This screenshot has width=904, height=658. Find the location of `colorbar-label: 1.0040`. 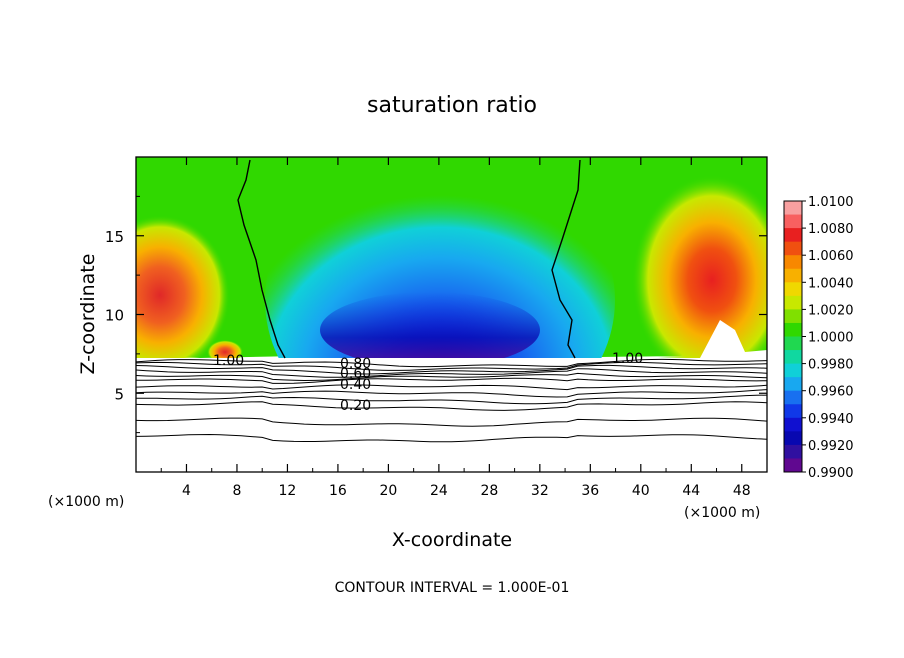

colorbar-label: 1.0040 is located at coordinates (831, 283).